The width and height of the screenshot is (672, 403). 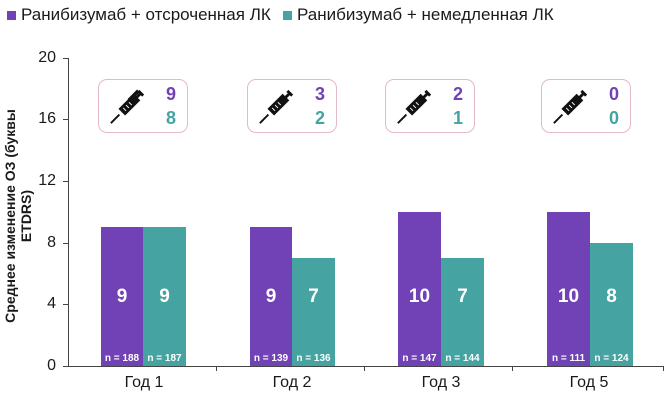 I want to click on bar-n-label: n = 111, so click(x=568, y=358).